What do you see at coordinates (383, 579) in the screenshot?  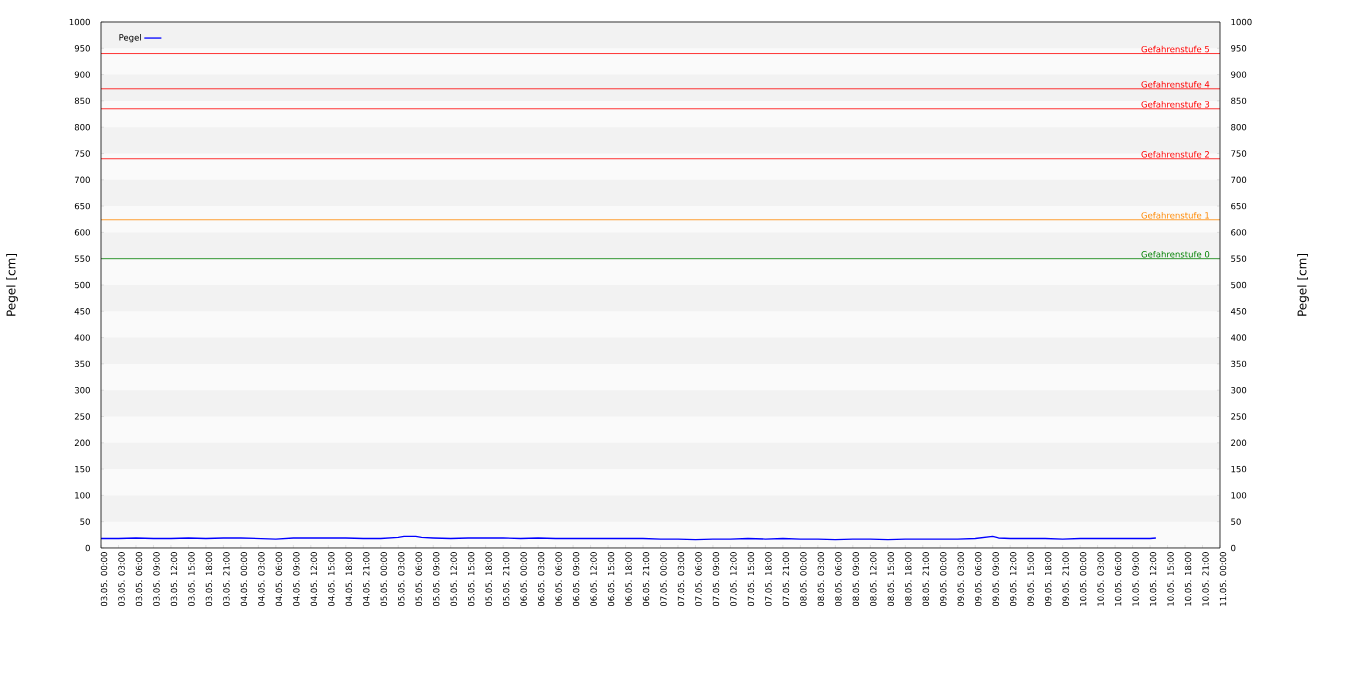 I see `x-tick-label: 05.05. 00:00` at bounding box center [383, 579].